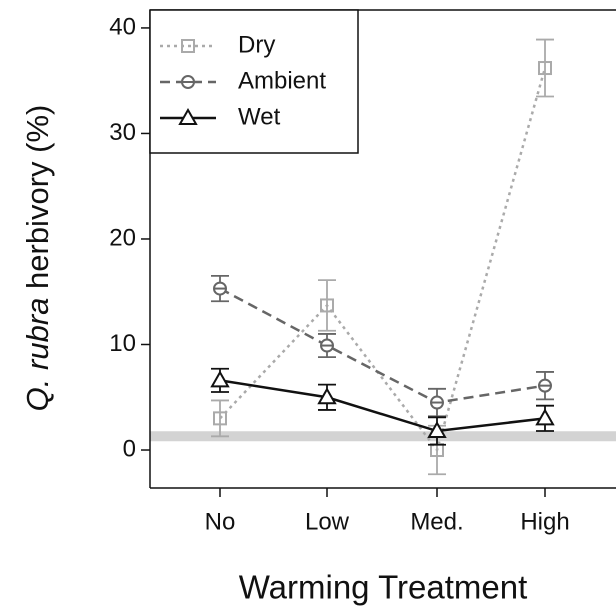 This screenshot has width=616, height=613. What do you see at coordinates (259, 116) in the screenshot?
I see `legend-label: Wet` at bounding box center [259, 116].